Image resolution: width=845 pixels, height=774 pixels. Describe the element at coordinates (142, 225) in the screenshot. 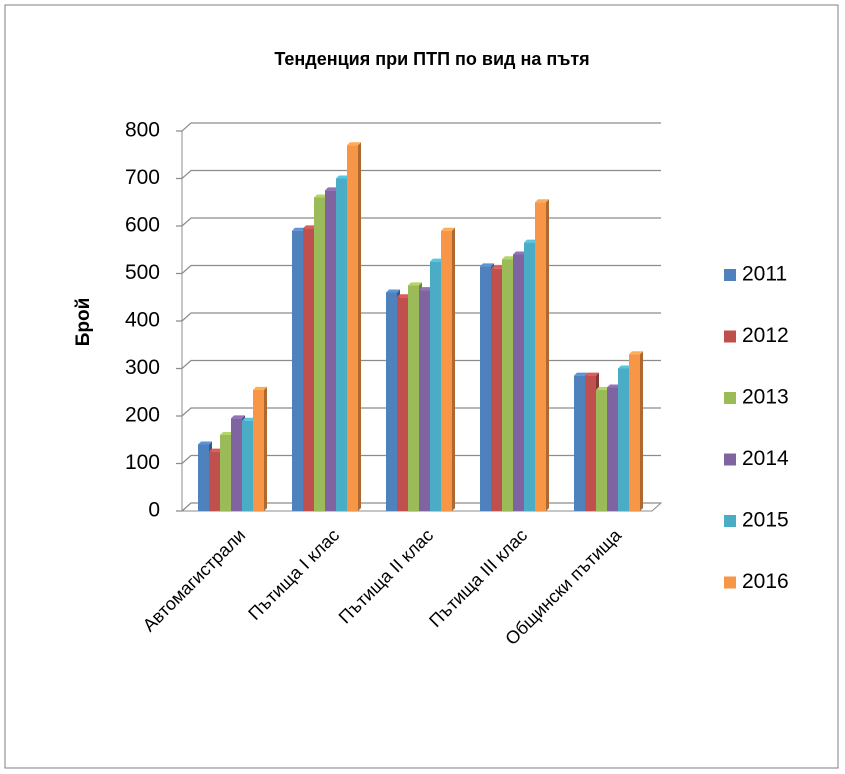

I see `y-tick-label: 600` at that location.